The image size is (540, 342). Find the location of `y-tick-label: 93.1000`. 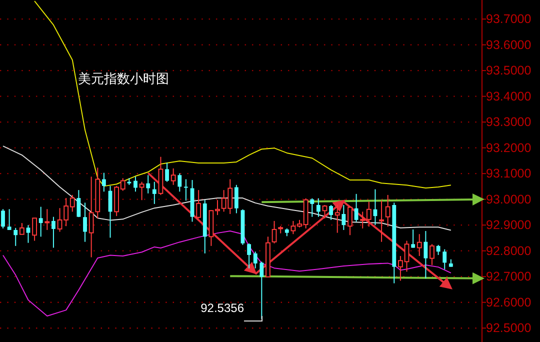

y-tick-label: 93.1000 is located at coordinates (509, 173).